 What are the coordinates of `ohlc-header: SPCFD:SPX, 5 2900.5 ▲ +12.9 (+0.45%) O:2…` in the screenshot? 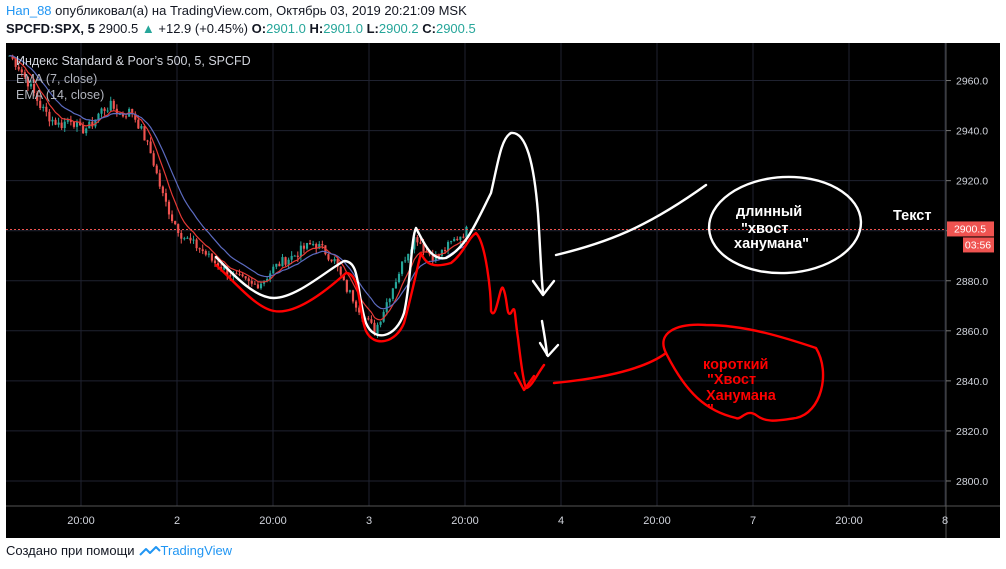 It's located at (241, 28).